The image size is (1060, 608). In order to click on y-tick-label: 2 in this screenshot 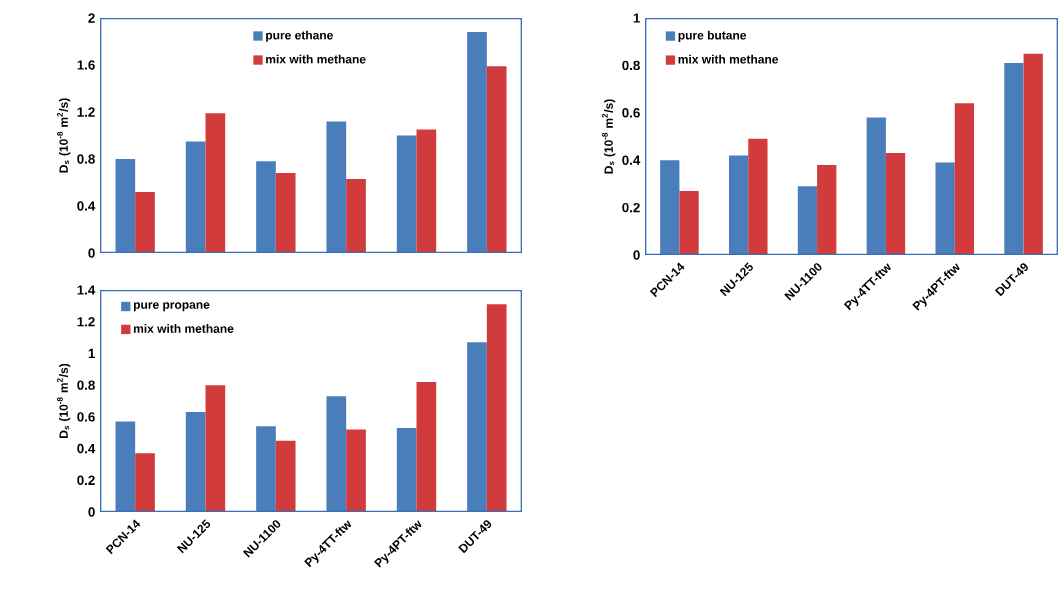, I will do `click(91, 18)`.